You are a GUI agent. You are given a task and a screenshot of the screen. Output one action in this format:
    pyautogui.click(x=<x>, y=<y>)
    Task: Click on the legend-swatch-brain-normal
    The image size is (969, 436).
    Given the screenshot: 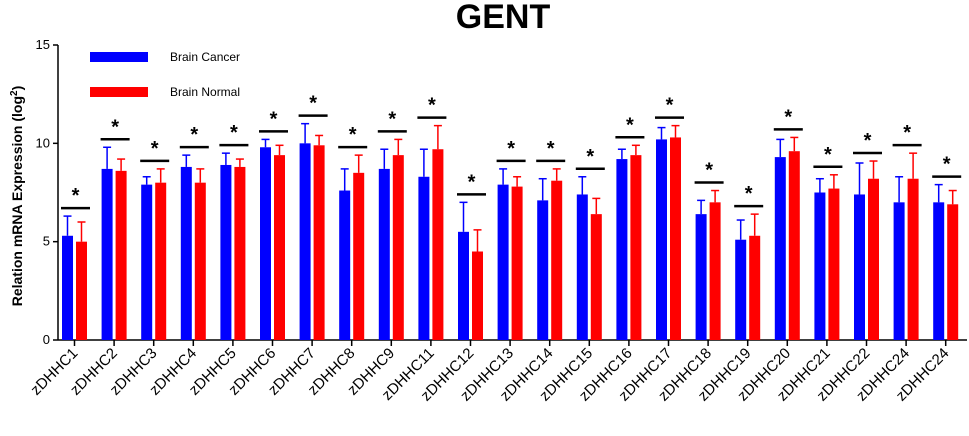 What is the action you would take?
    pyautogui.click(x=119, y=92)
    